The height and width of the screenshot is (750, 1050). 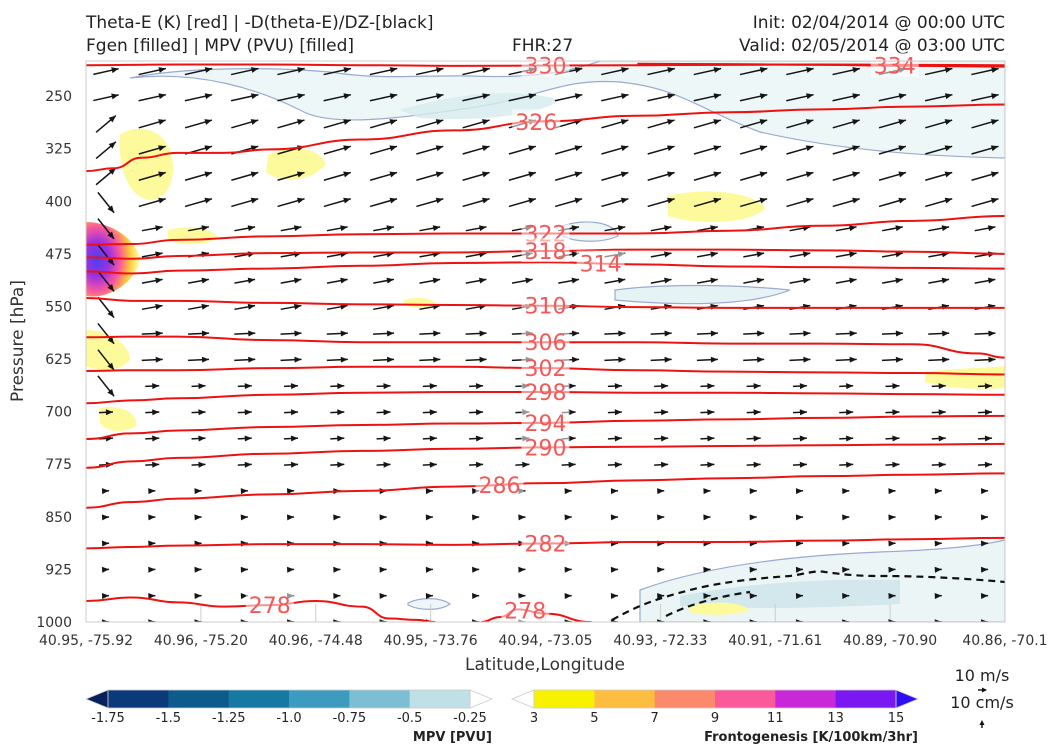 I want to click on stability-dashed-contour, so click(x=808, y=595).